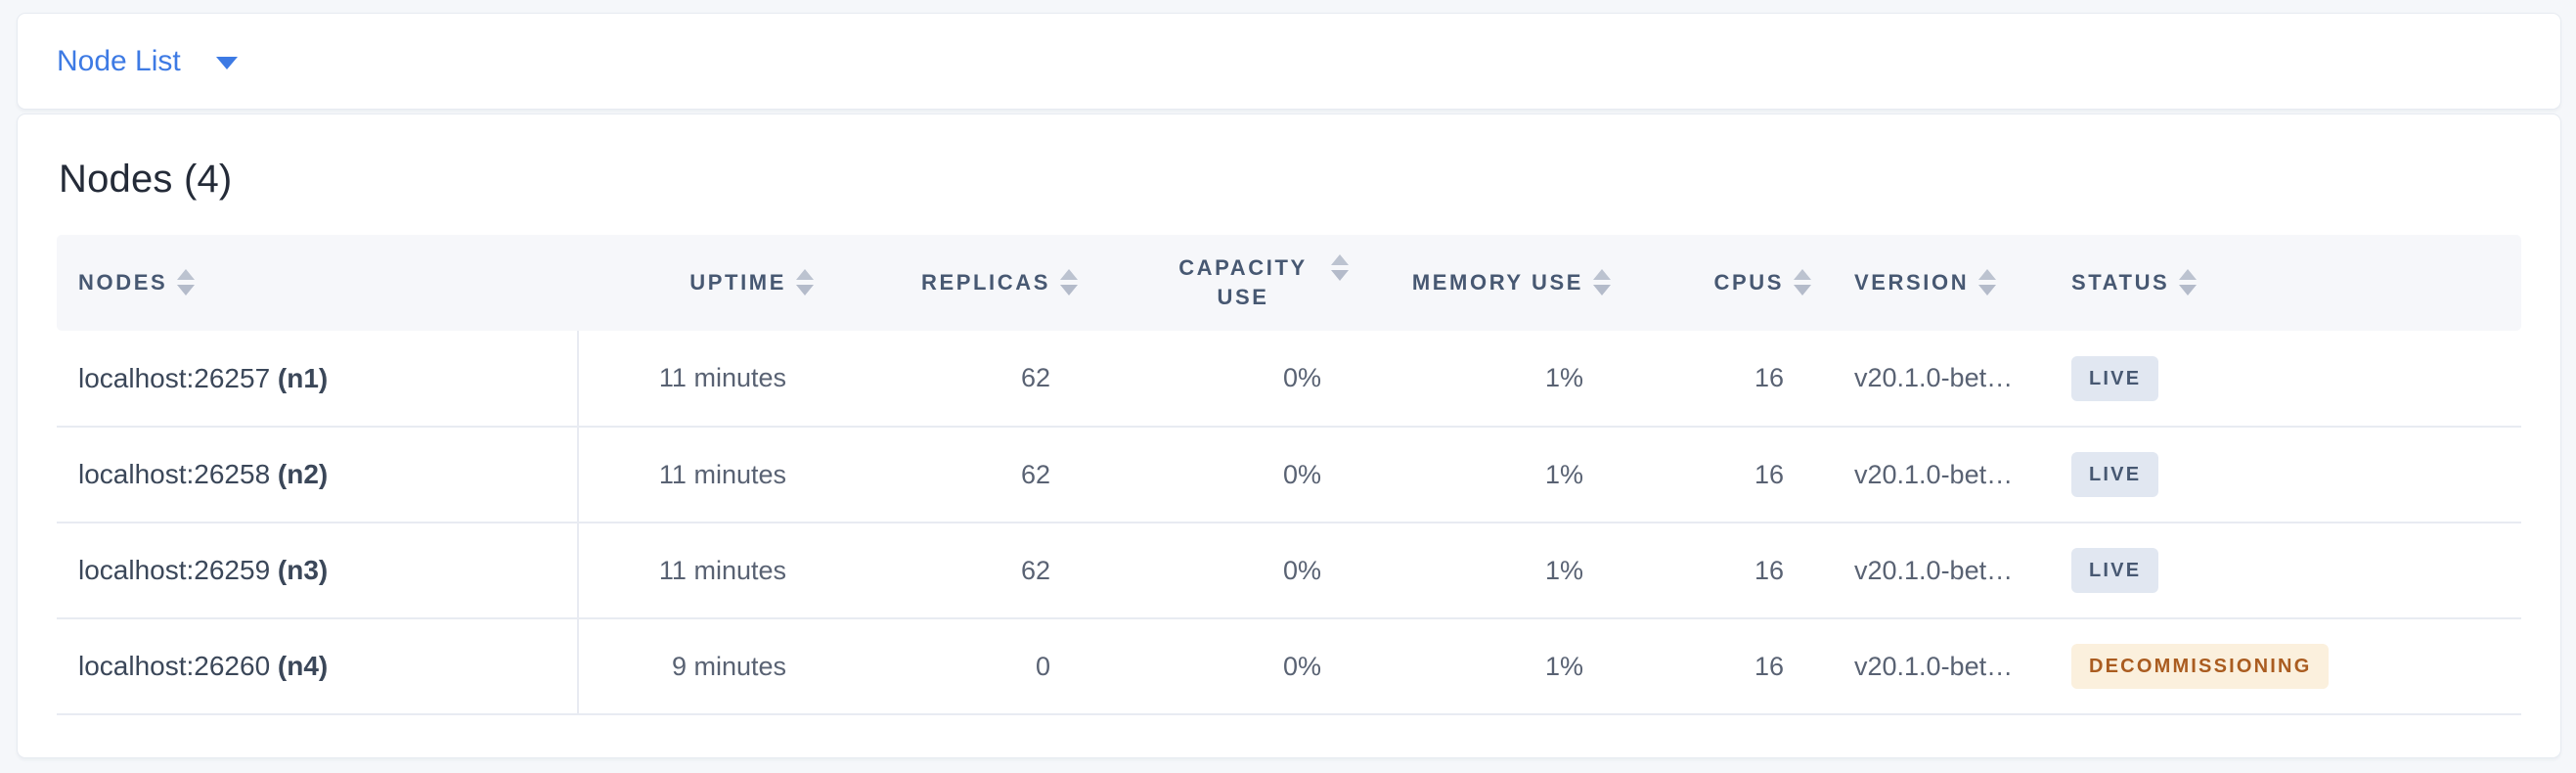  I want to click on column-header-inner: REPLICAS, so click(962, 282).